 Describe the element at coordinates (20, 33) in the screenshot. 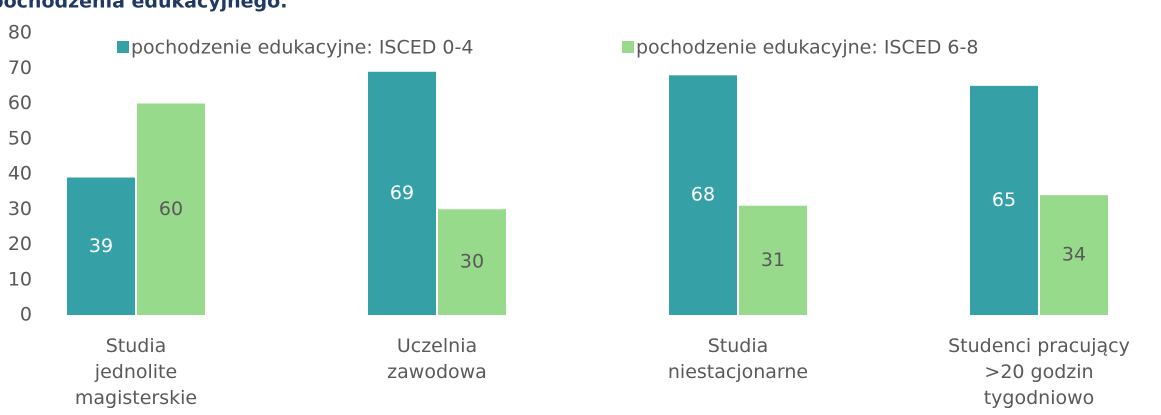

I see `y-tick-label: 80` at that location.